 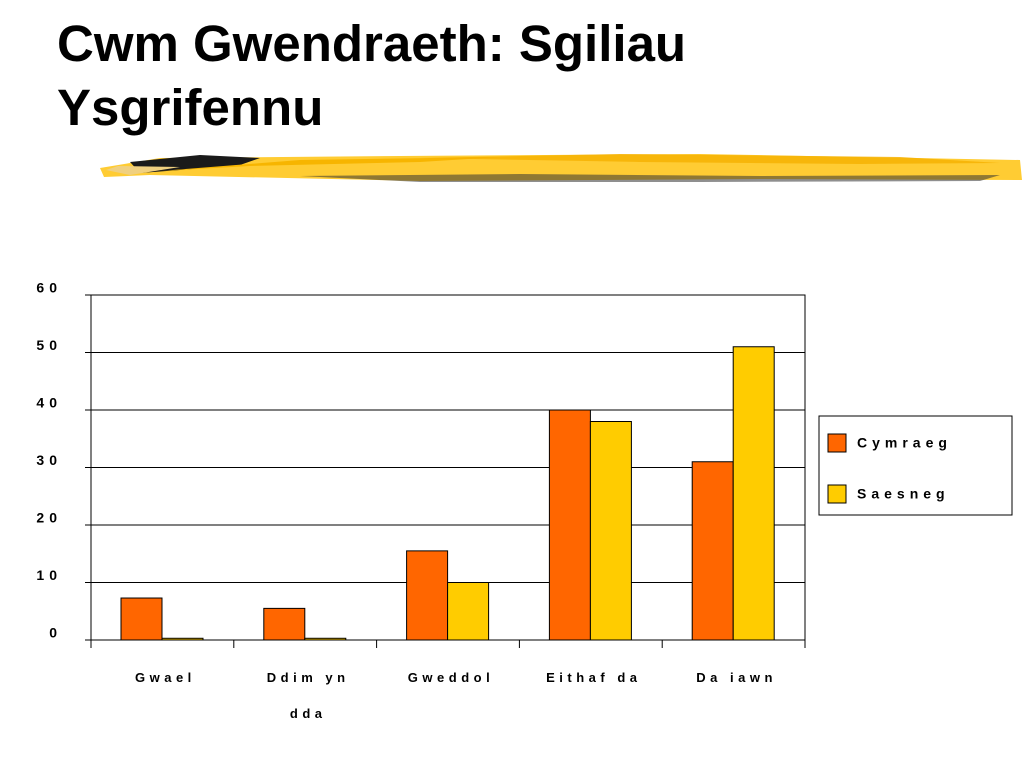 I want to click on x-tick-label: Gweddol, so click(x=451, y=677).